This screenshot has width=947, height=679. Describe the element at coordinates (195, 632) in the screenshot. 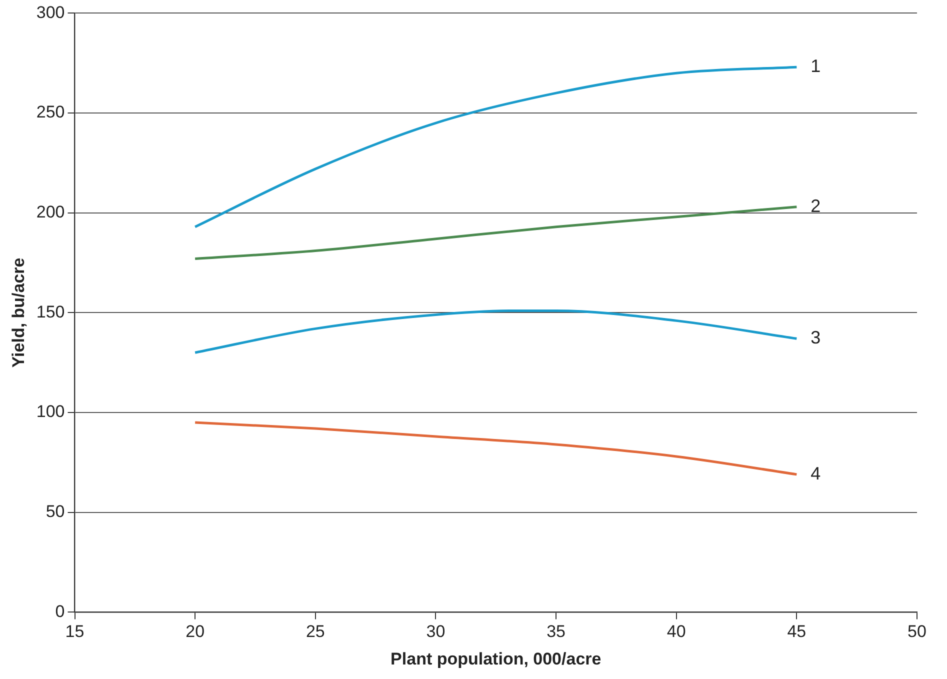

I see `x-tick-label: 20` at that location.